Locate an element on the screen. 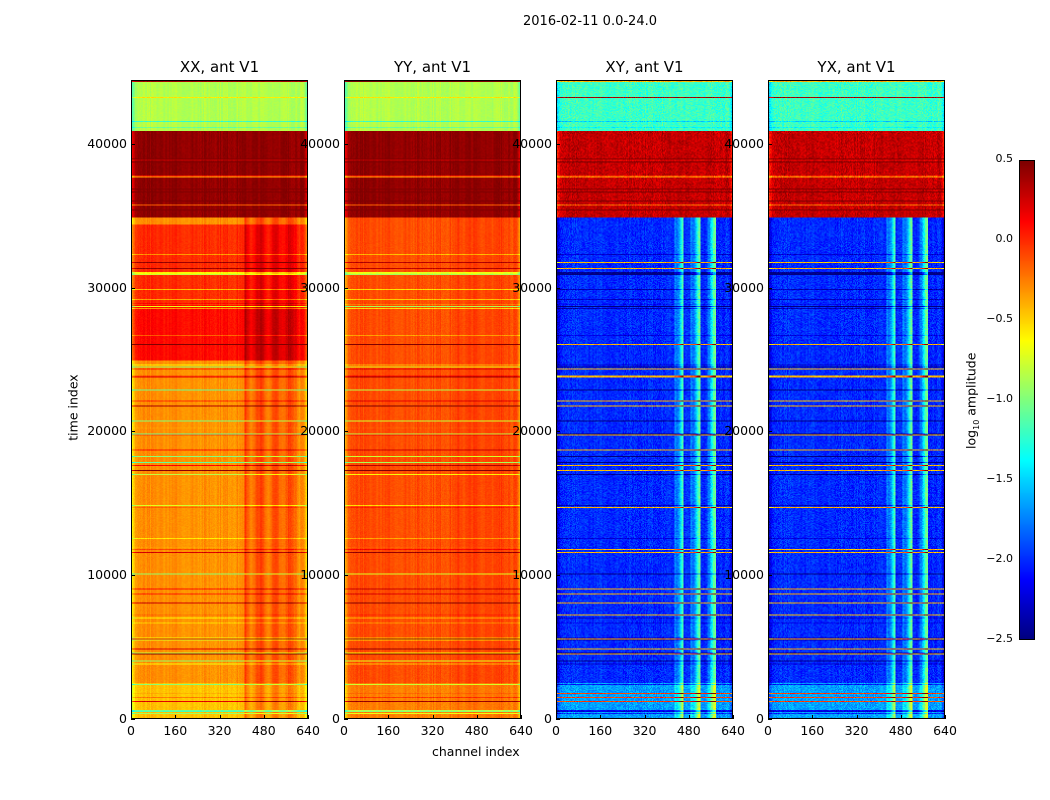 The image size is (1050, 800). colorbar-label: log10 amplitude is located at coordinates (972, 400).